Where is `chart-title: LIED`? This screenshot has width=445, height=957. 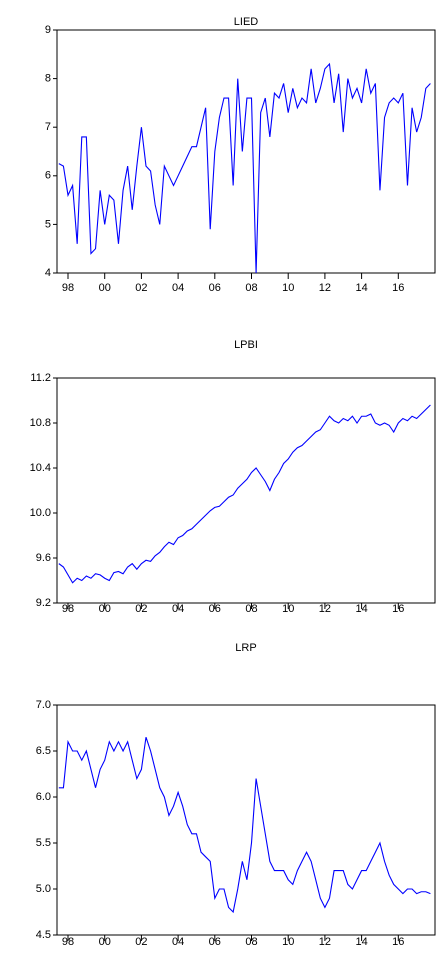 chart-title: LIED is located at coordinates (246, 22).